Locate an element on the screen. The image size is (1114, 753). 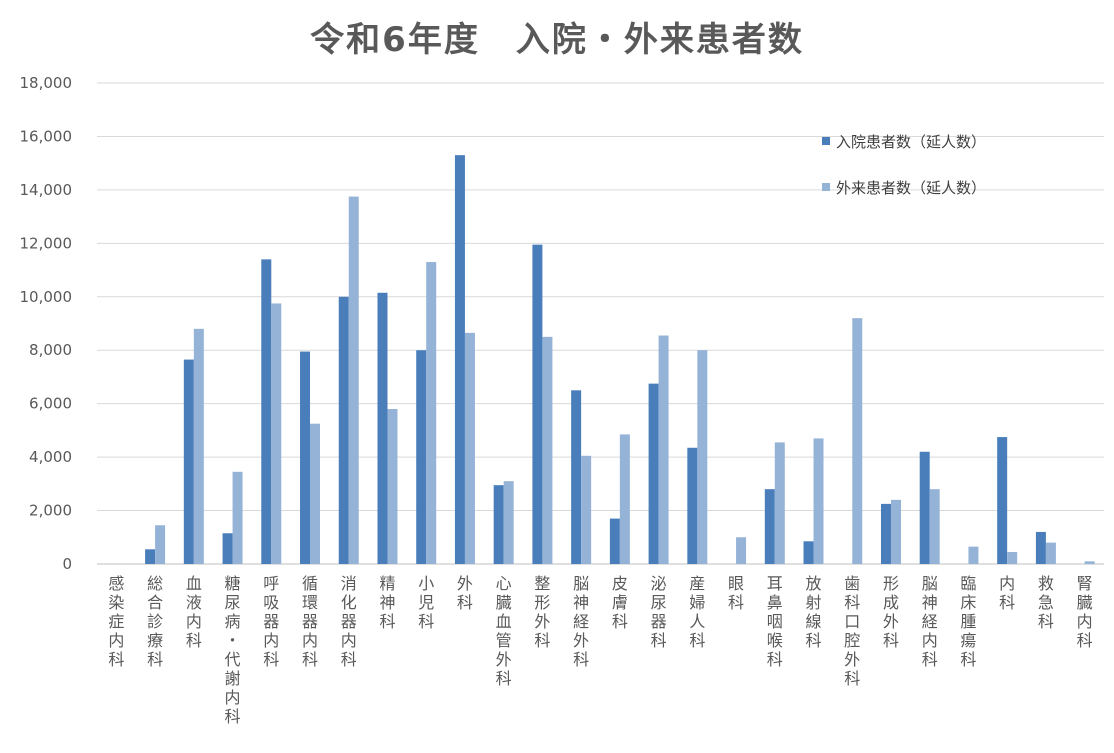
x-category-label-char: 急 is located at coordinates (1046, 602).